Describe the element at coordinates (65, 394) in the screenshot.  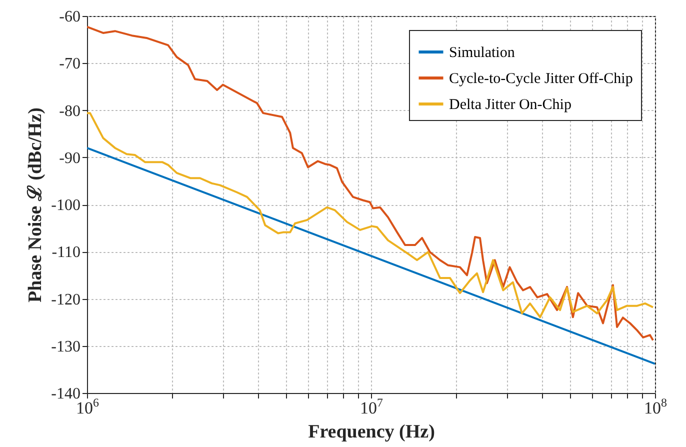
I see `y-tick-label: -140` at that location.